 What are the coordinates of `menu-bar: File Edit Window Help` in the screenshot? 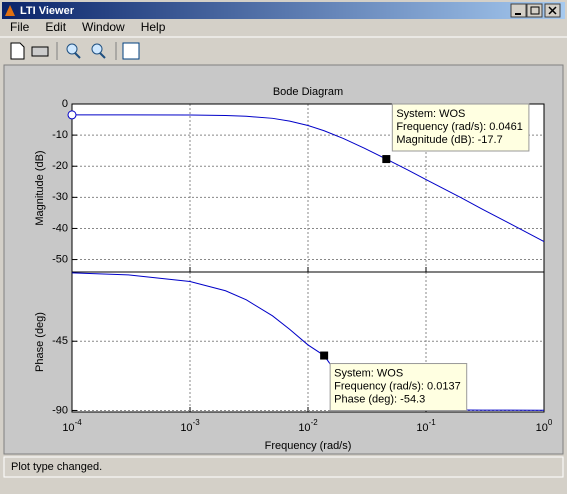 It's located at (88, 27).